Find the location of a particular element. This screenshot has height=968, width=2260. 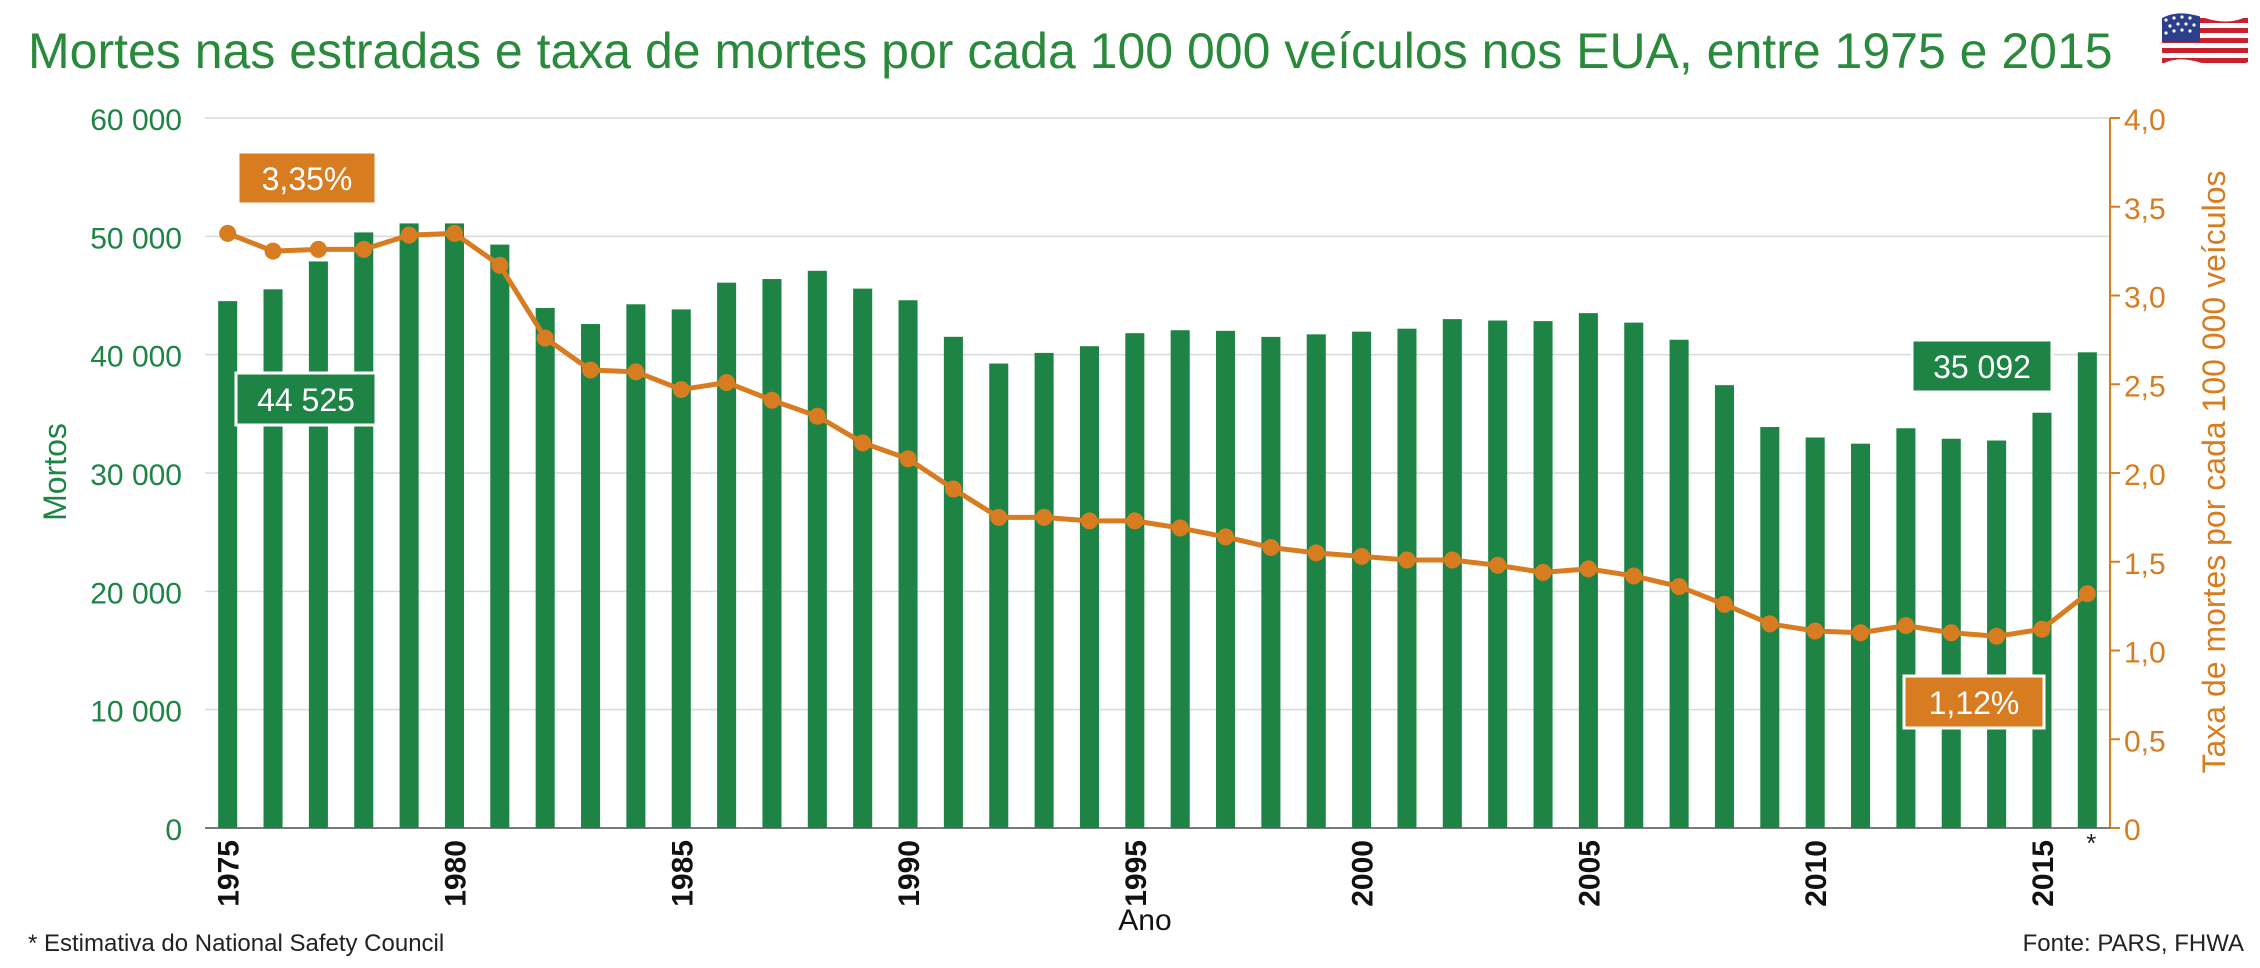

annotation-label: 35 092 is located at coordinates (1982, 366).